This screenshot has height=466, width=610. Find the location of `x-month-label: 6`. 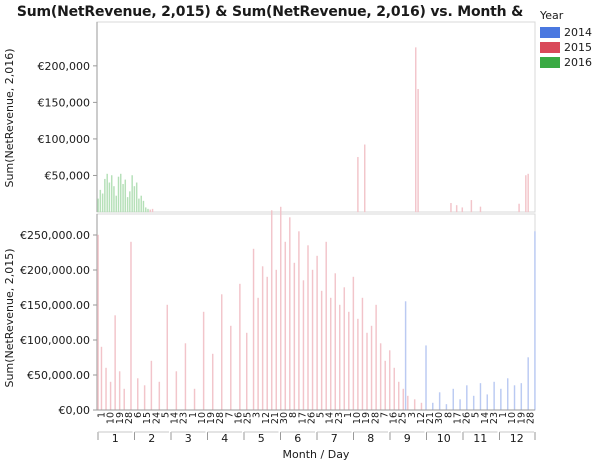

x-month-label: 6 is located at coordinates (297, 438).